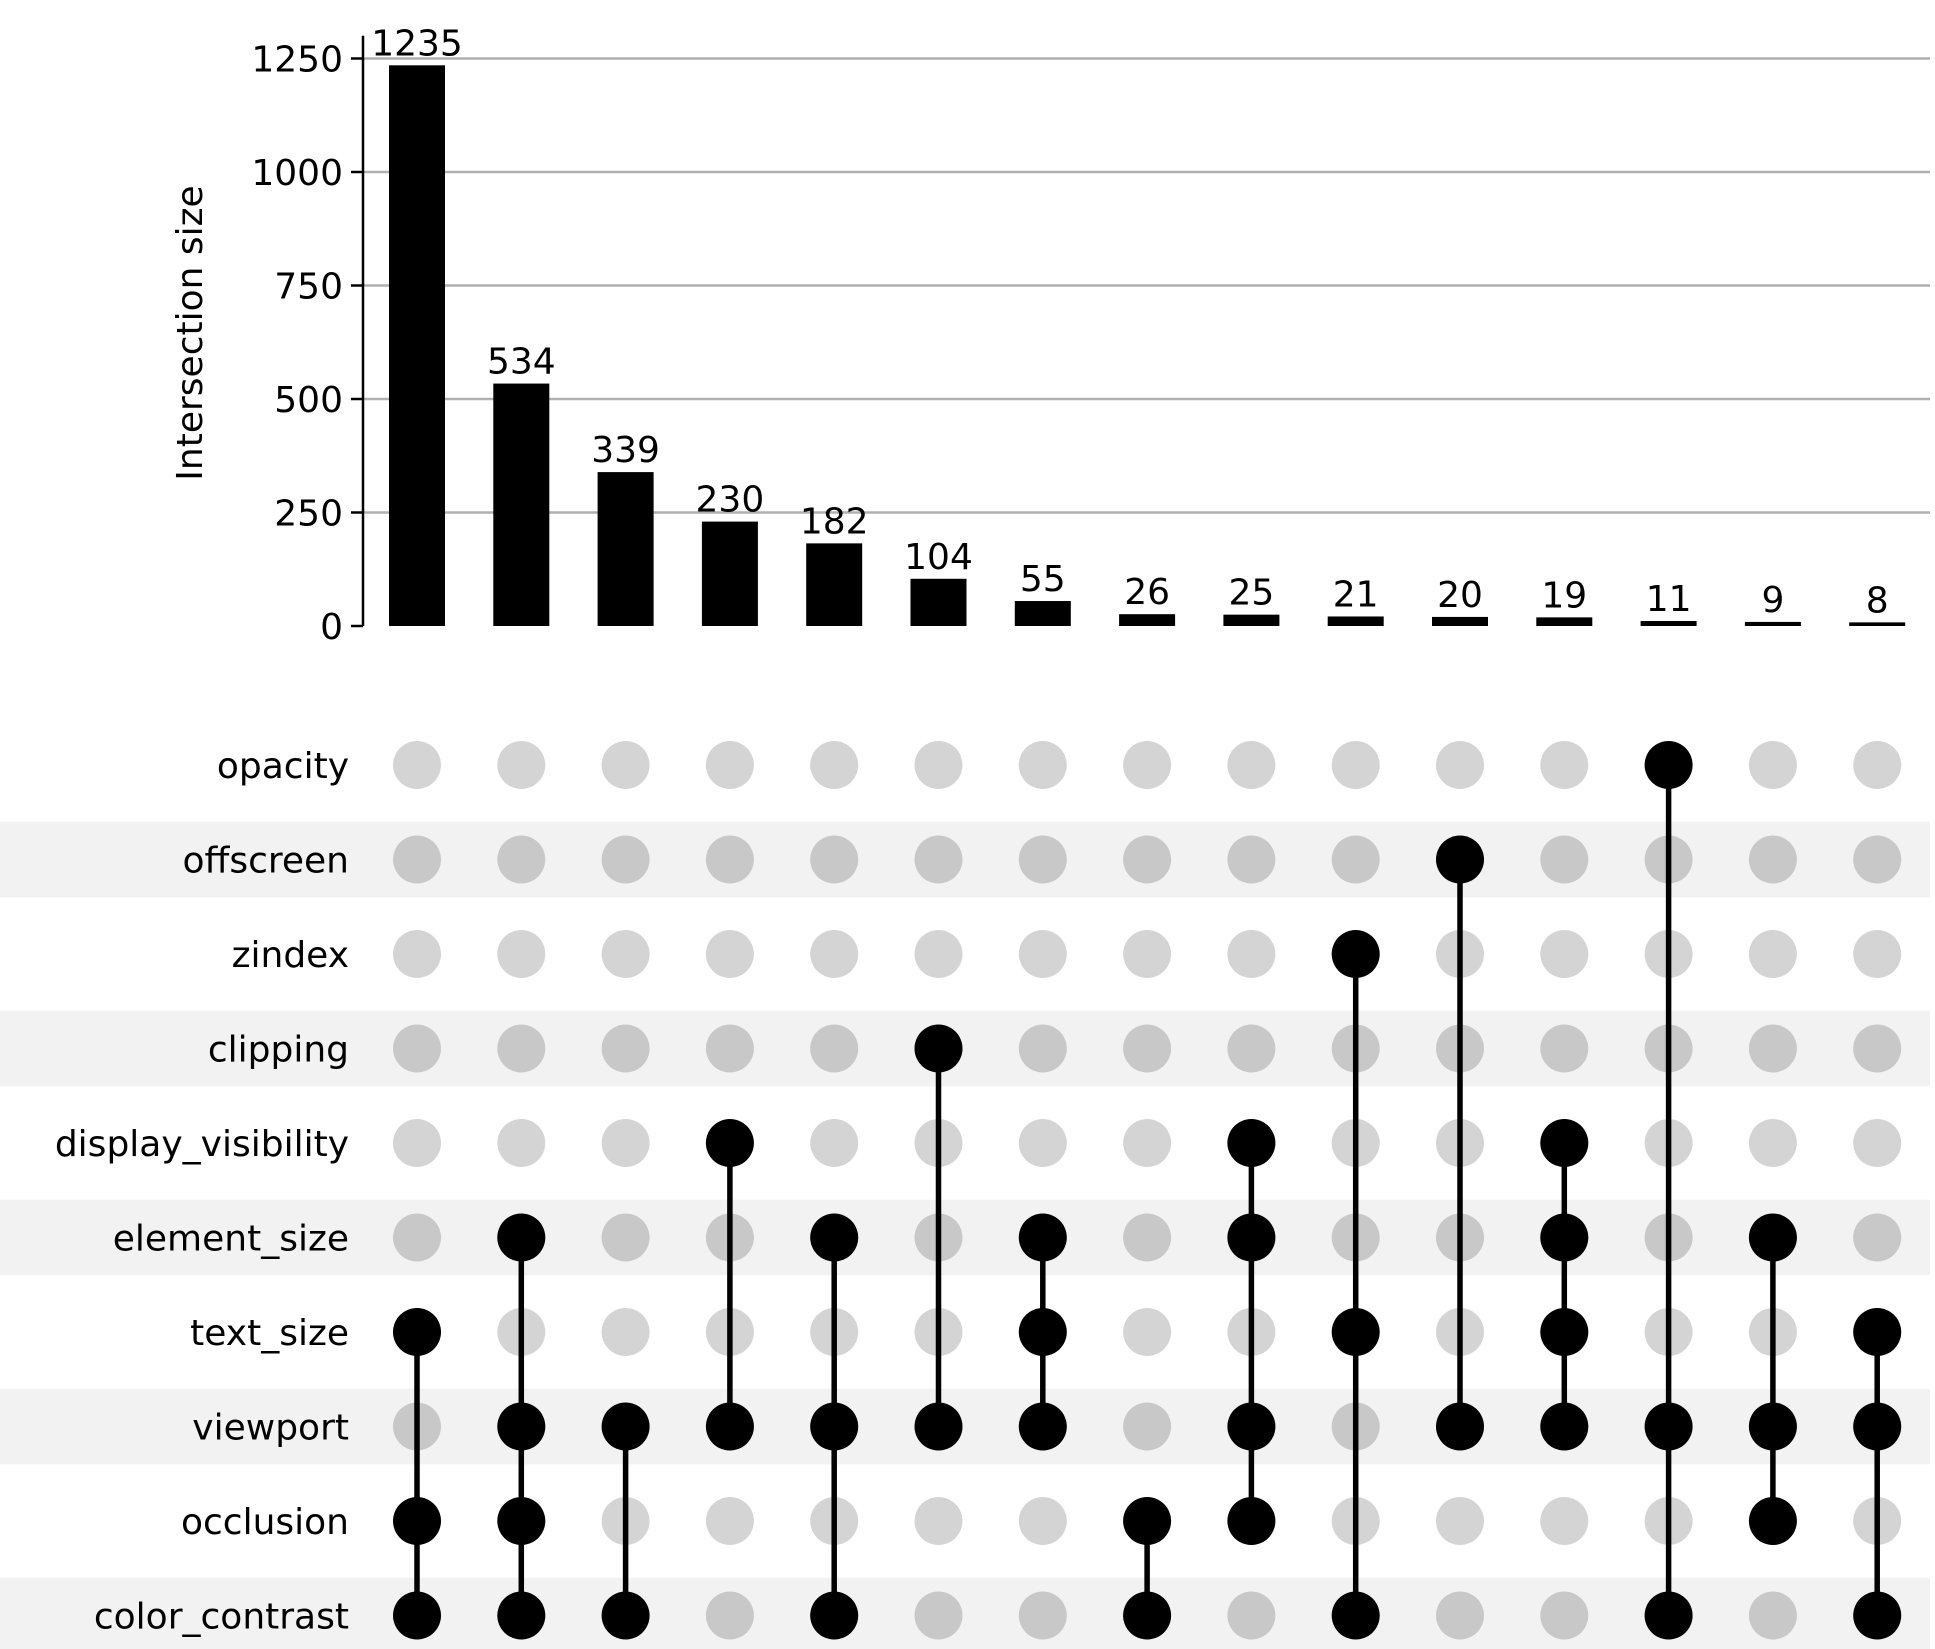 The image size is (1935, 1649). I want to click on bar-value-label: 25, so click(1251, 593).